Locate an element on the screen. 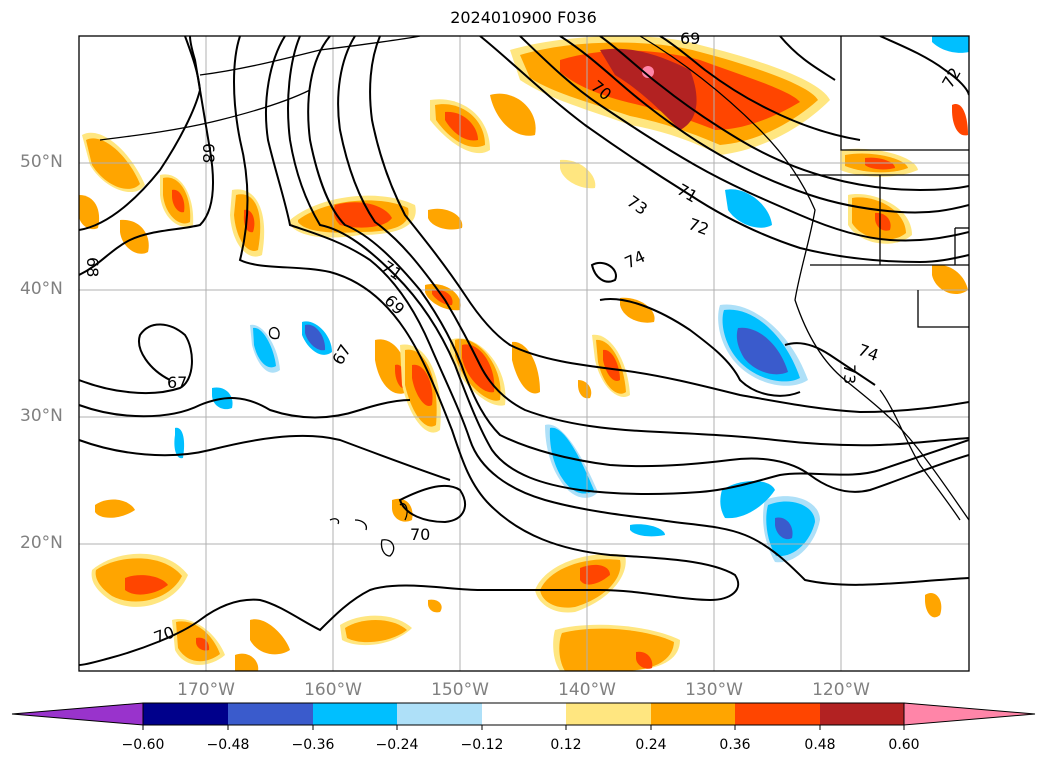  colorbar-tick-label: −0.48 is located at coordinates (228, 745).